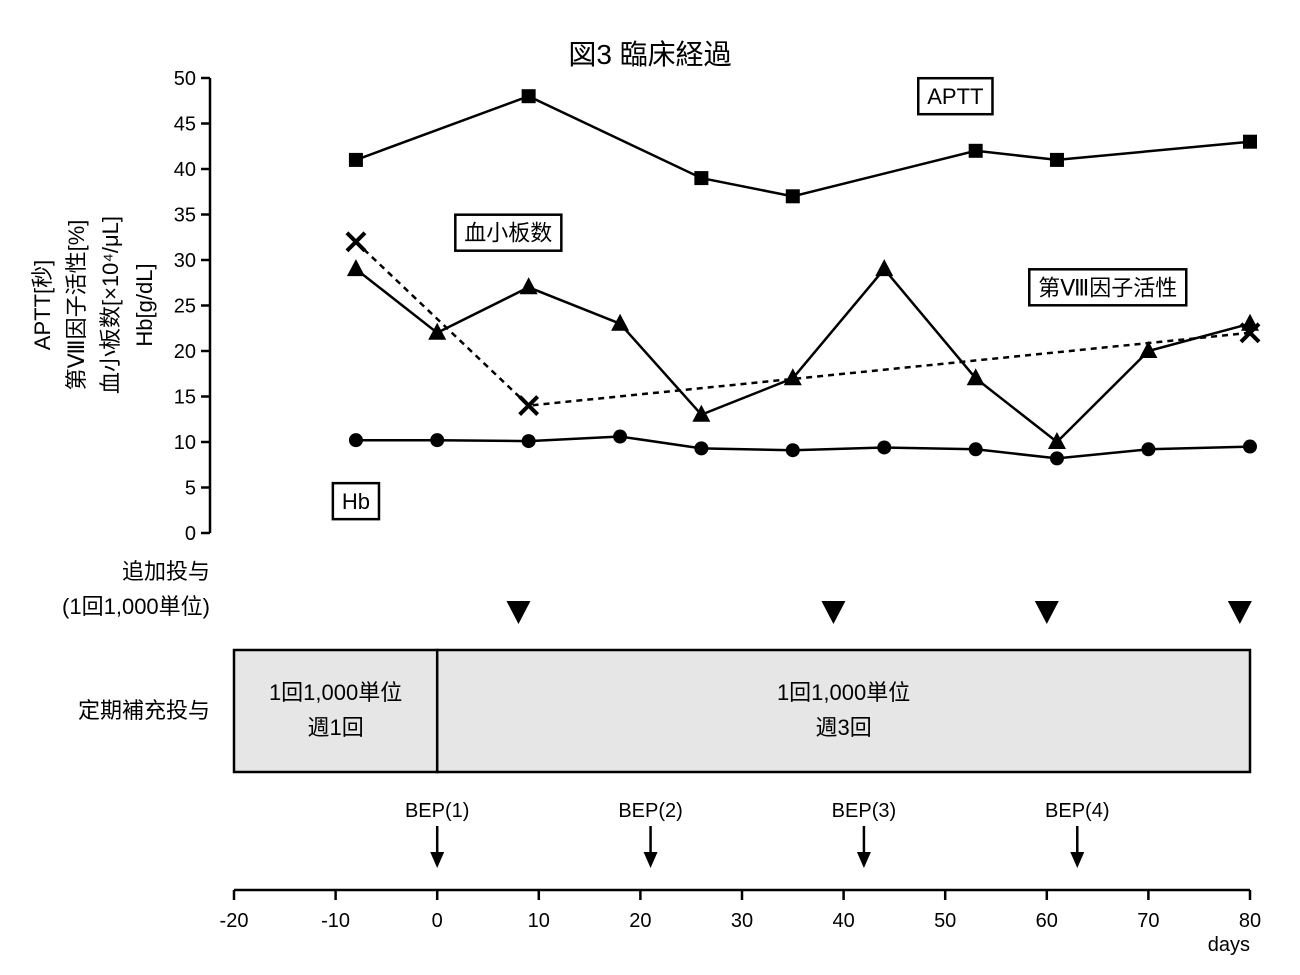  Describe the element at coordinates (539, 921) in the screenshot. I see `x-tick-label: 10` at that location.